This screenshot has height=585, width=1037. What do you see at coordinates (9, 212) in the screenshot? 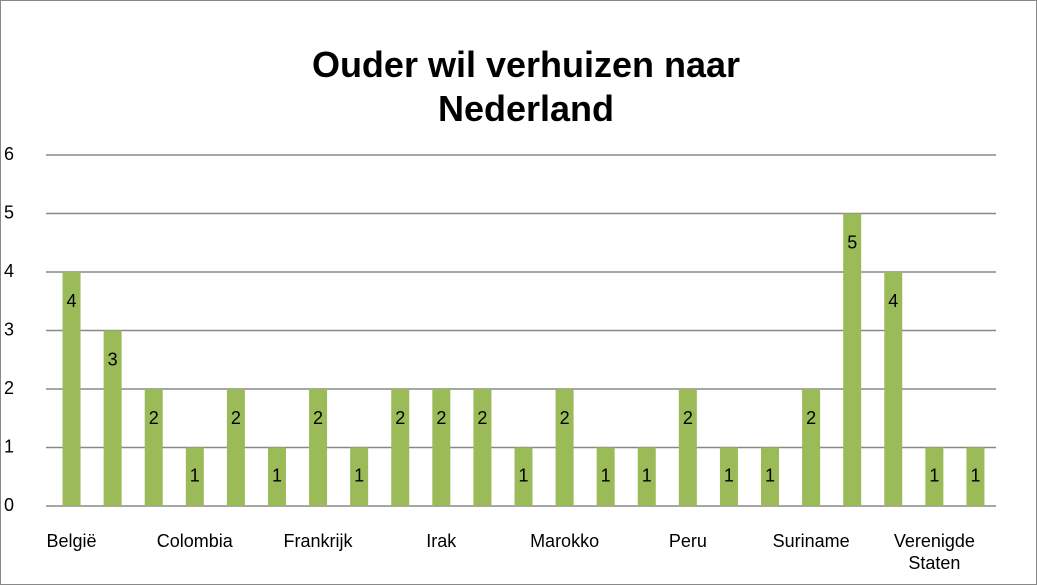
I see `y-tick-label: 5` at bounding box center [9, 212].